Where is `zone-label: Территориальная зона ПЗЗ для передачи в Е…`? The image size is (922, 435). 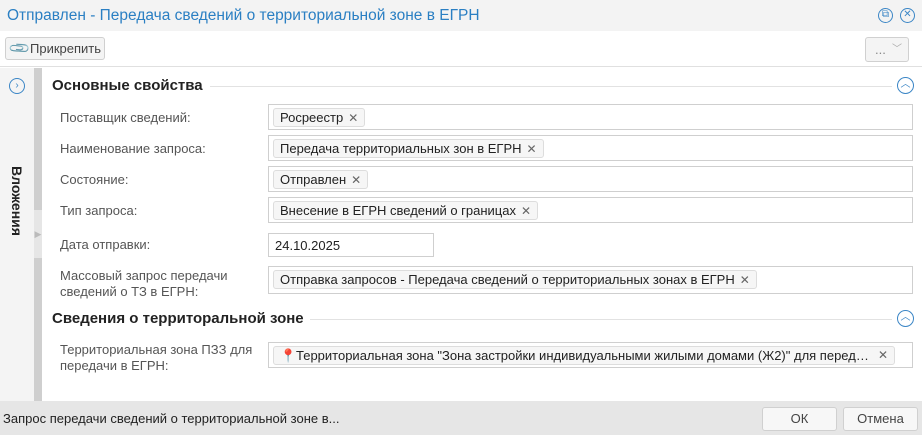 zone-label: Территориальная зона ПЗЗ для передачи в Е… is located at coordinates (156, 358).